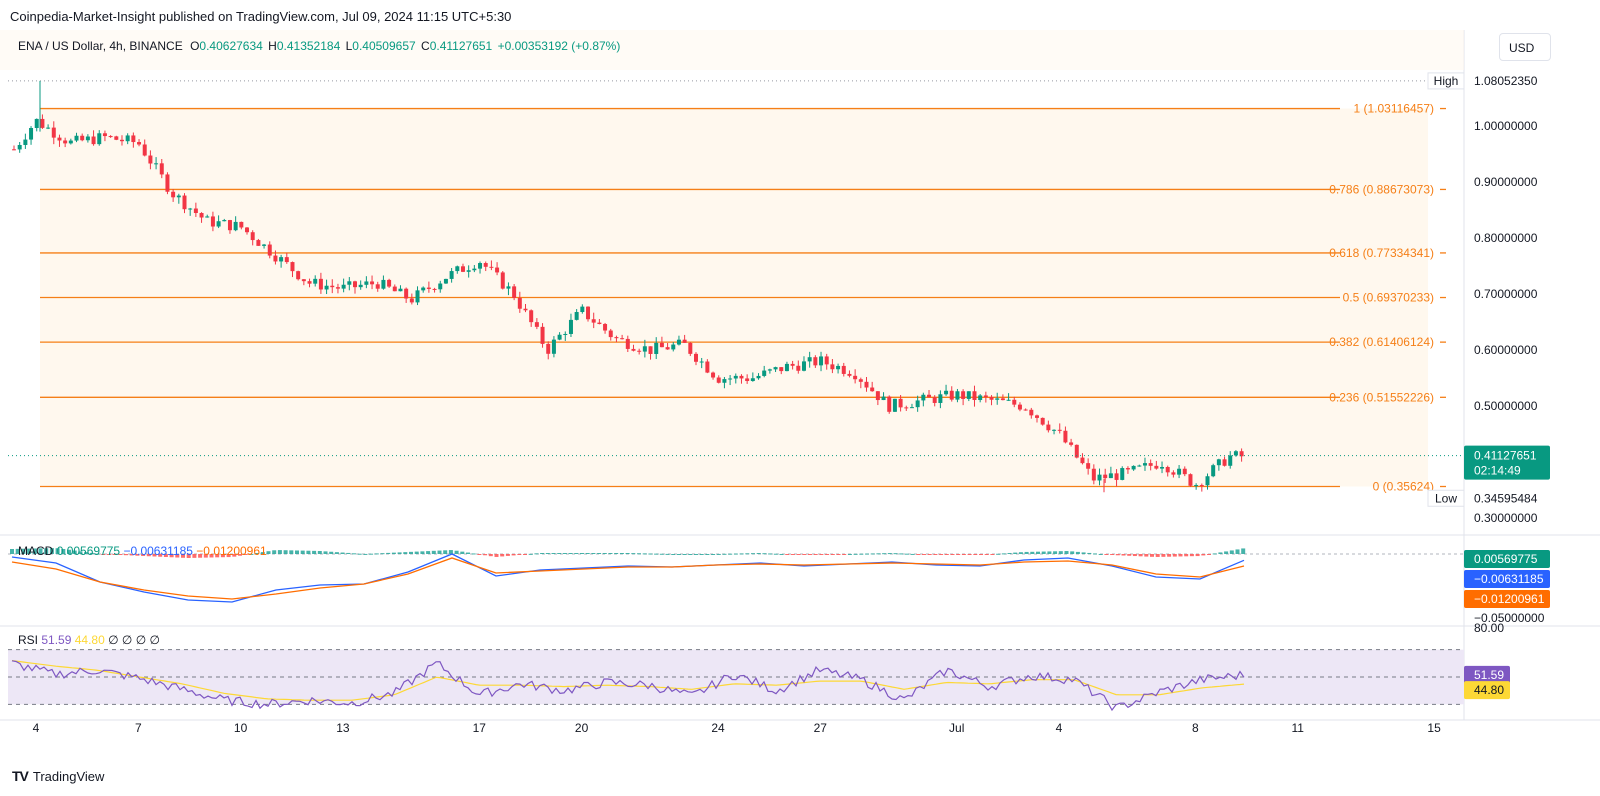 The width and height of the screenshot is (1600, 796). I want to click on rsi-label: RSI, so click(28, 640).